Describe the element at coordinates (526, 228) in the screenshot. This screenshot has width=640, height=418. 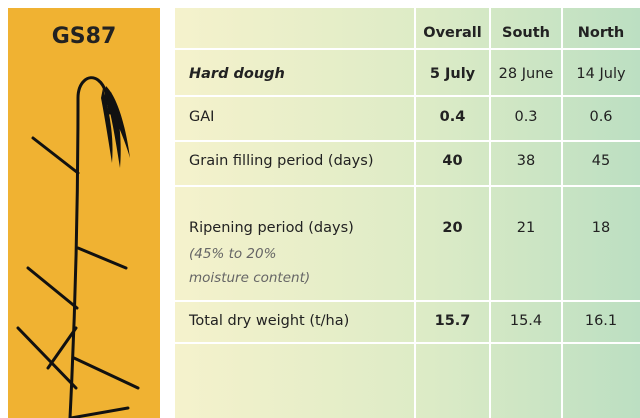
I see `table-cell: 21` at that location.